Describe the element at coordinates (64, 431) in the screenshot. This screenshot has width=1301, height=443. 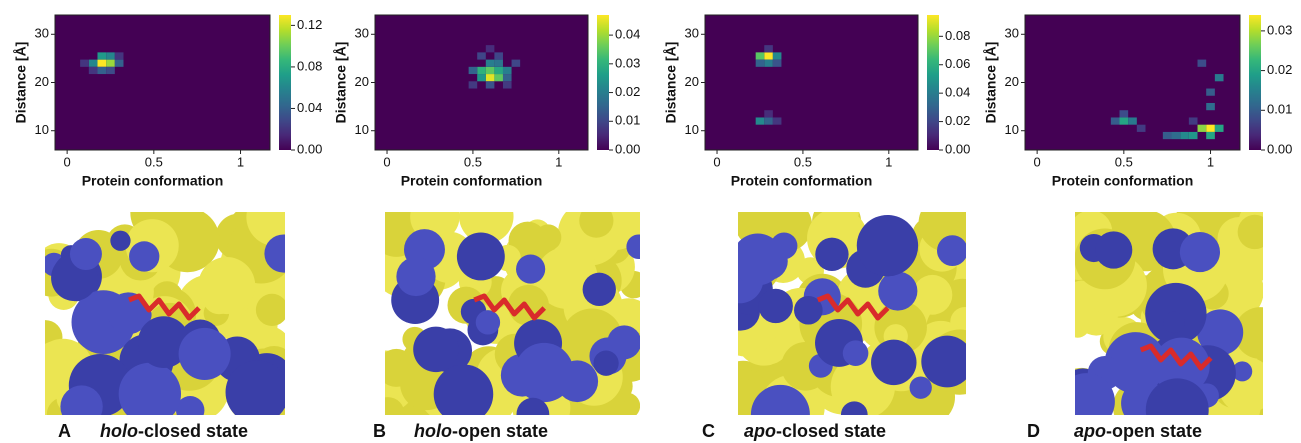
I see `panel-letter: A` at that location.